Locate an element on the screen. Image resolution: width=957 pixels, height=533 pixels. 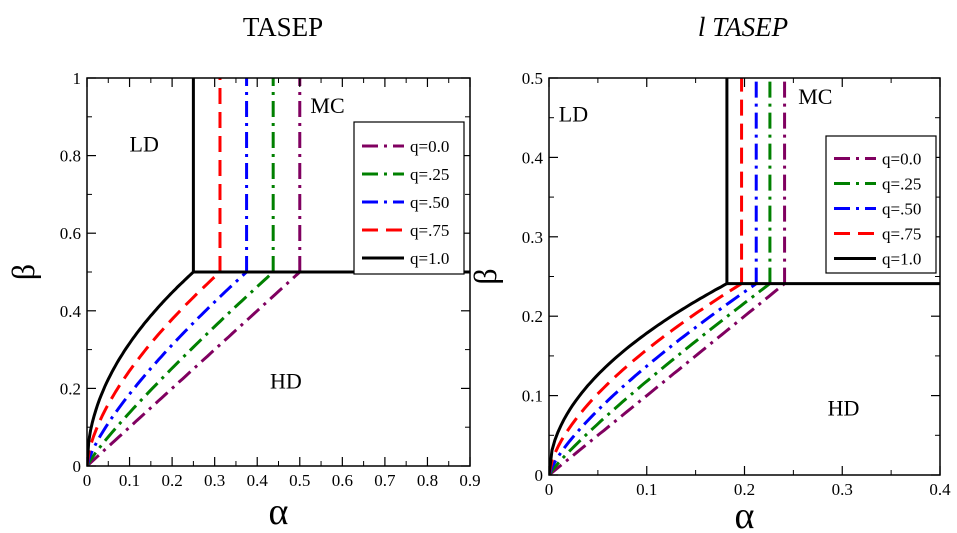
y-tick-label: 0.8 is located at coordinates (70, 156).